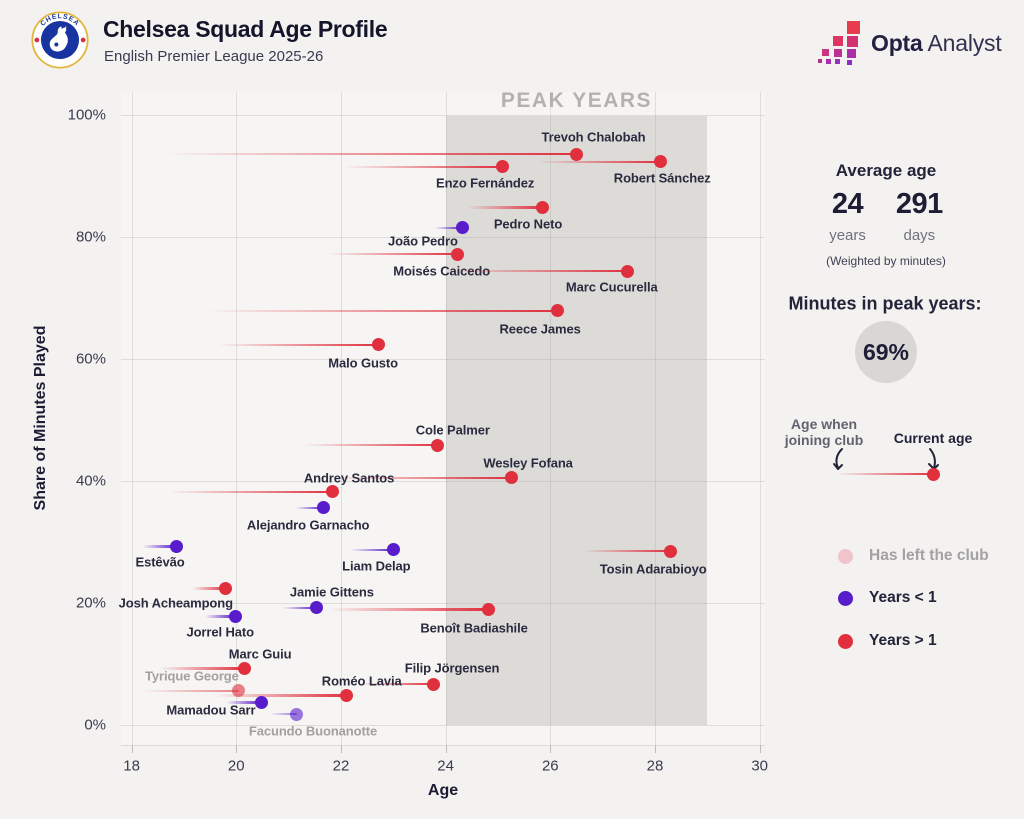 This screenshot has width=1024, height=819. Describe the element at coordinates (260, 654) in the screenshot. I see `player-label: Marc Guiu` at that location.